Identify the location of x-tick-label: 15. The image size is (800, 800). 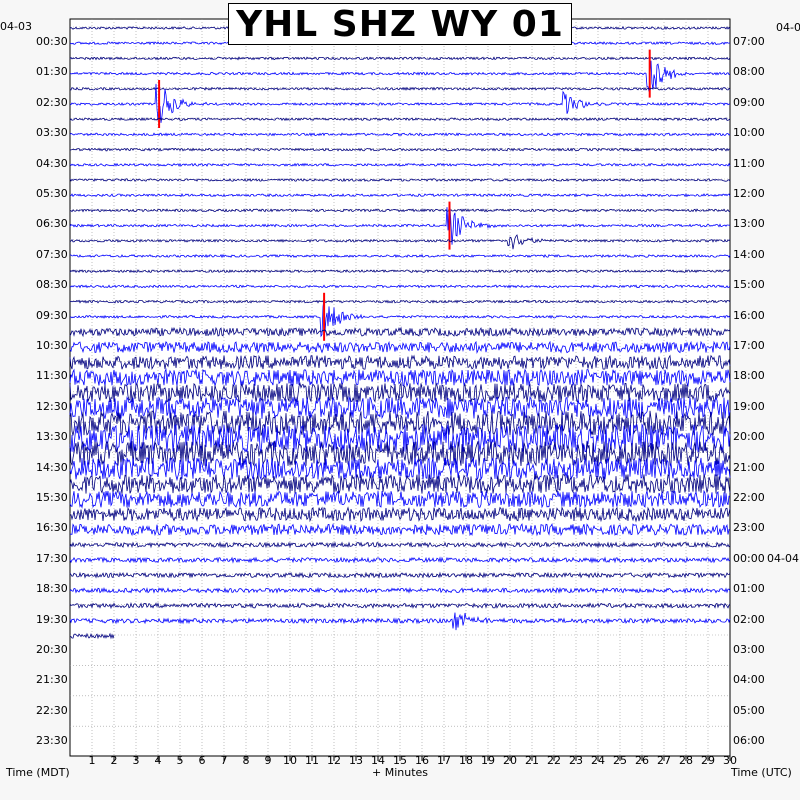
(400, 760).